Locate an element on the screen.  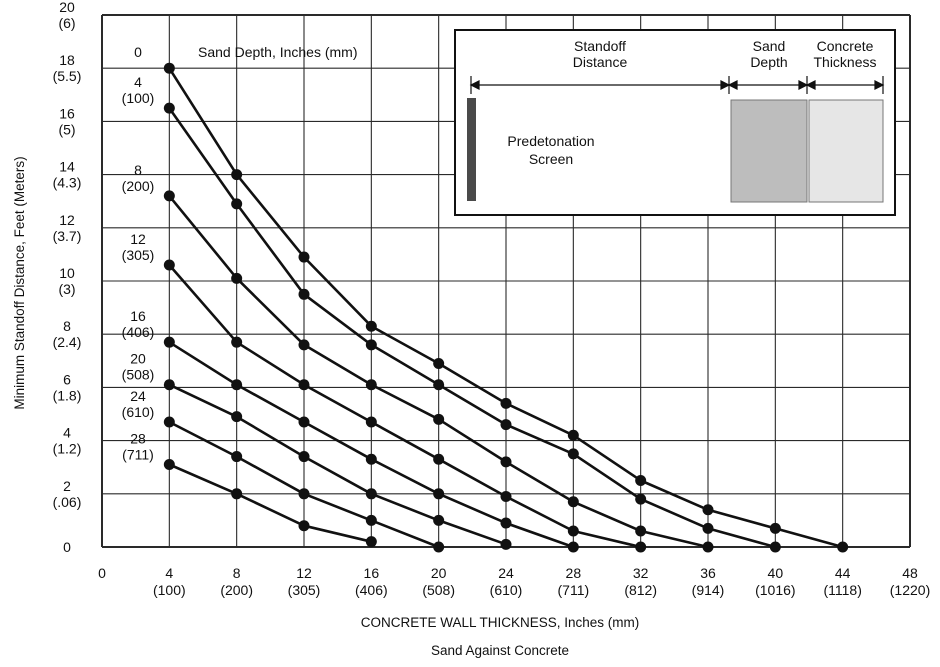
x-tick-label-0: 0 is located at coordinates (102, 573).